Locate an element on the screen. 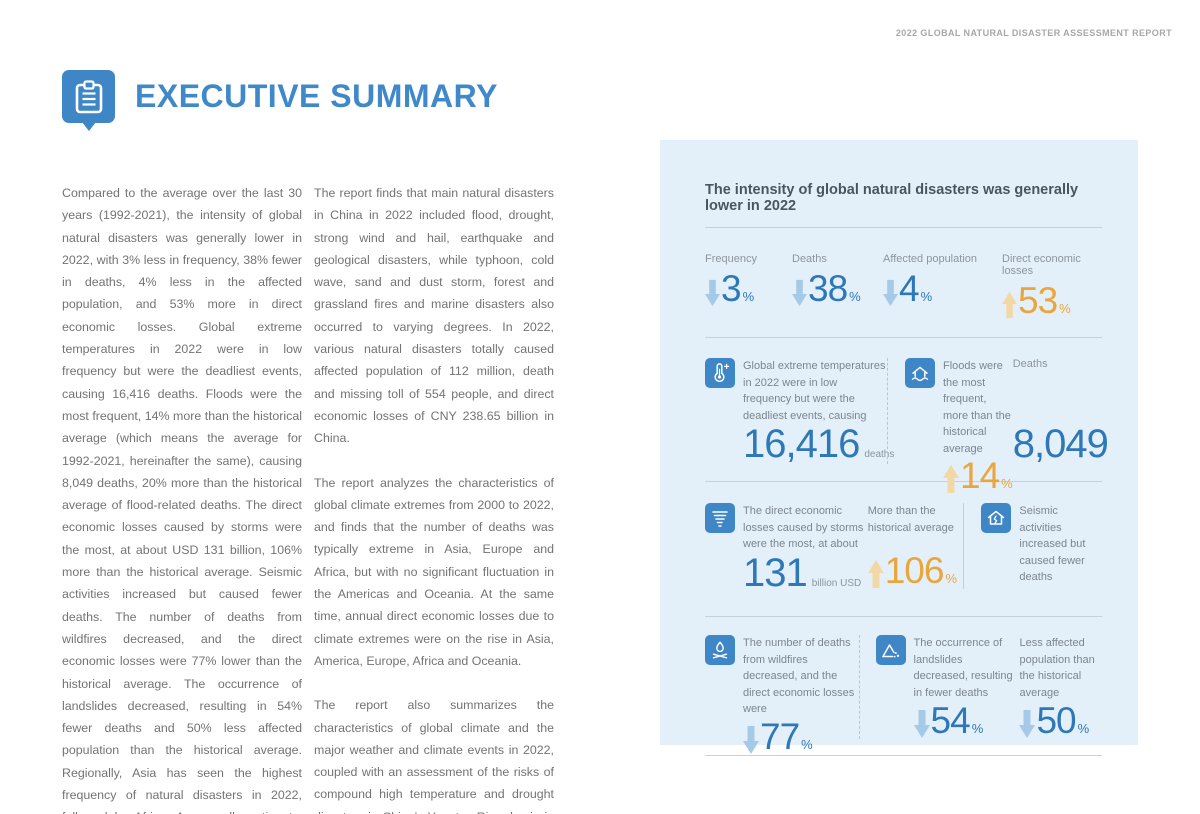  stat-economic-losses: Direct economic losses 53 % is located at coordinates (1052, 286).